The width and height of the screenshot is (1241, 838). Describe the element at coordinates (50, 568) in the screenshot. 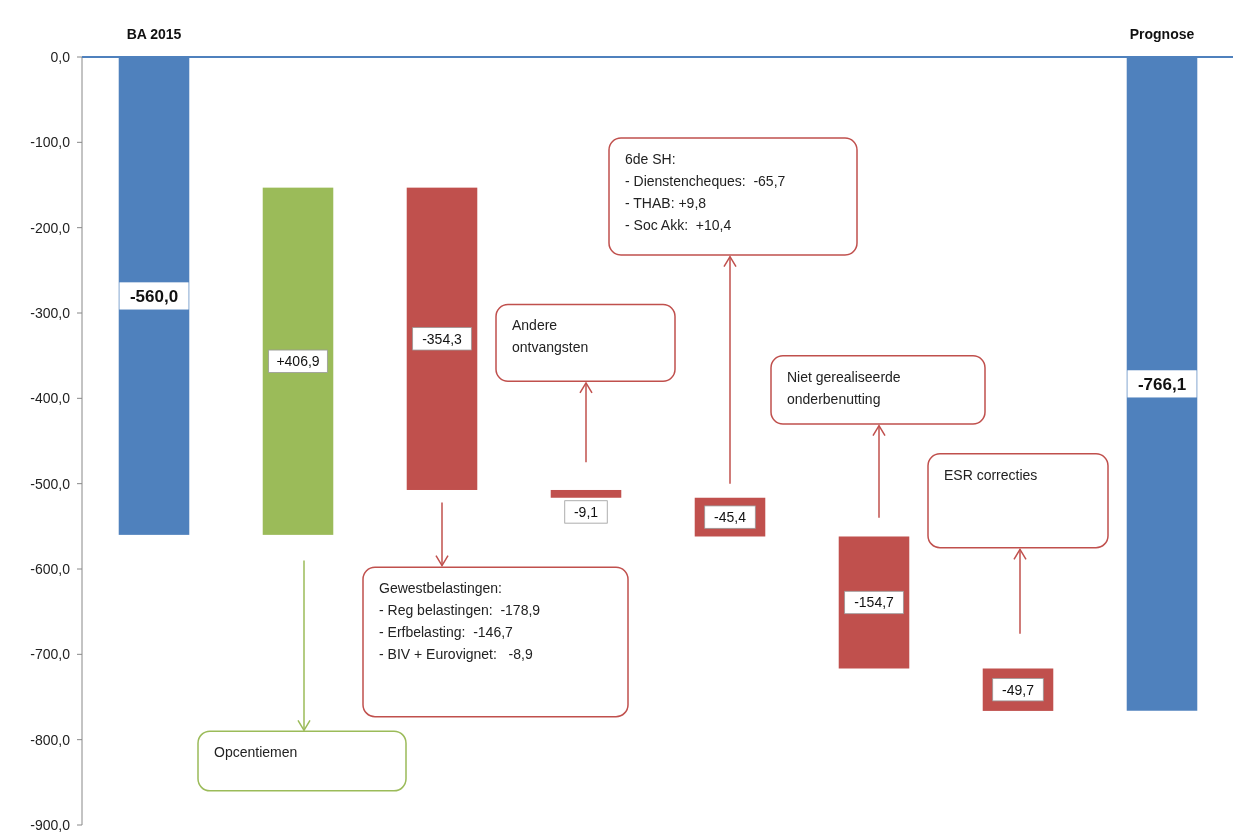

I see `y-tick-label: -600,0` at that location.